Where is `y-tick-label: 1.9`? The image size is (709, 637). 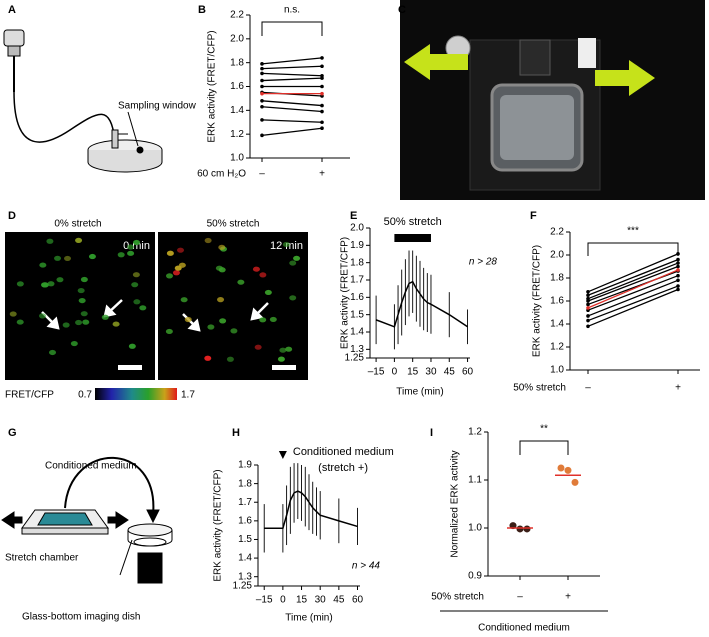 y-tick-label: 1.9 is located at coordinates (357, 245).